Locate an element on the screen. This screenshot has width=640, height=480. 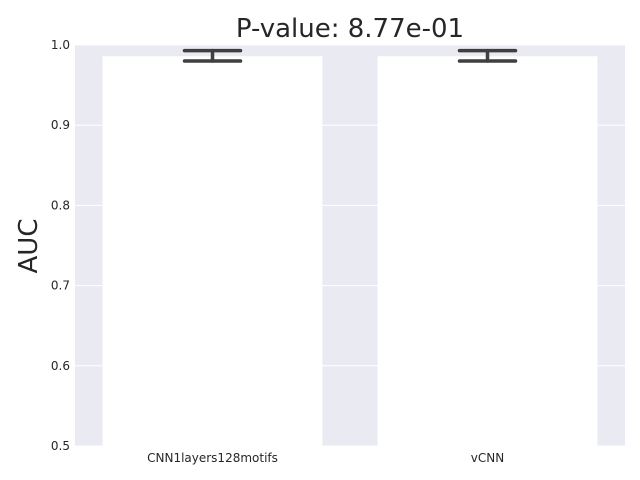
y-tick-label: 0.7 is located at coordinates (60, 286).